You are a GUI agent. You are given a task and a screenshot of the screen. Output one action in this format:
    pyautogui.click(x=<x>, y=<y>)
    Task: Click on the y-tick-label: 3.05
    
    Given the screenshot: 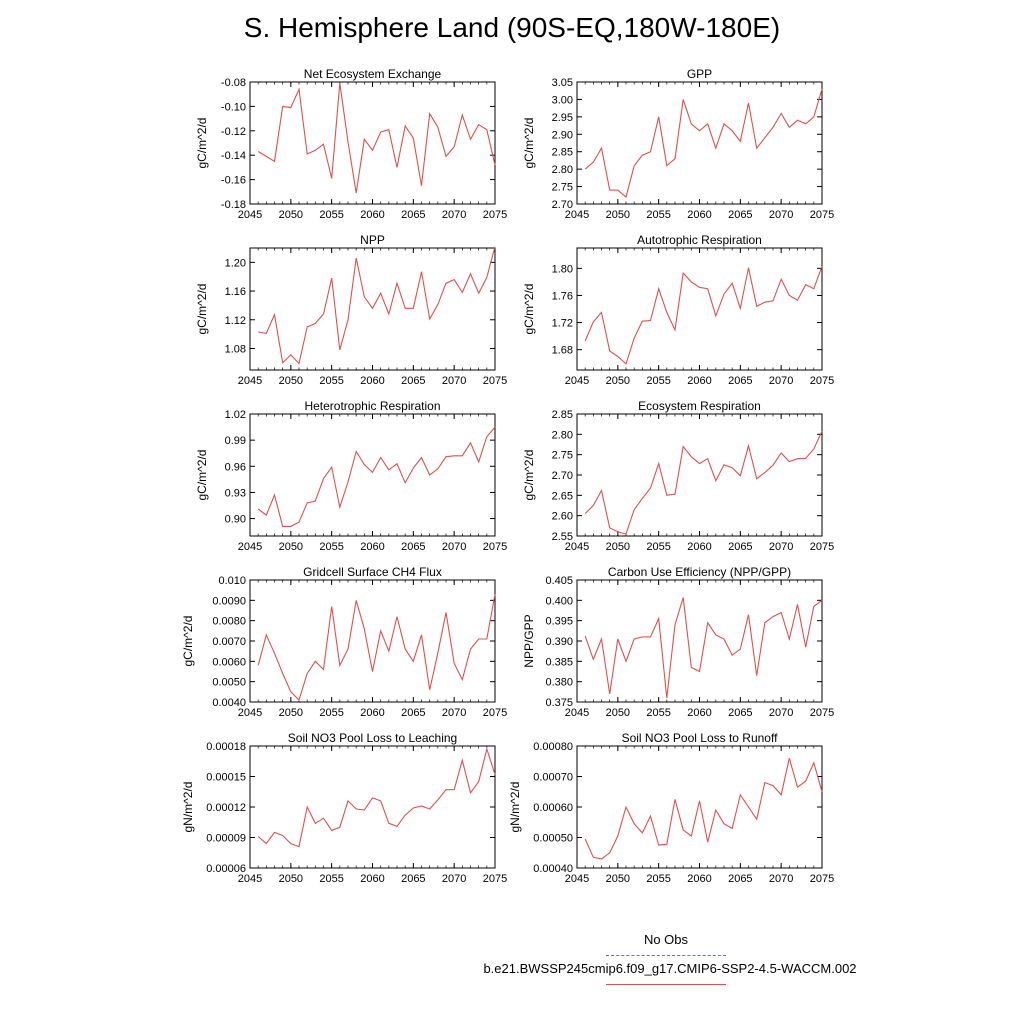 What is the action you would take?
    pyautogui.click(x=562, y=83)
    